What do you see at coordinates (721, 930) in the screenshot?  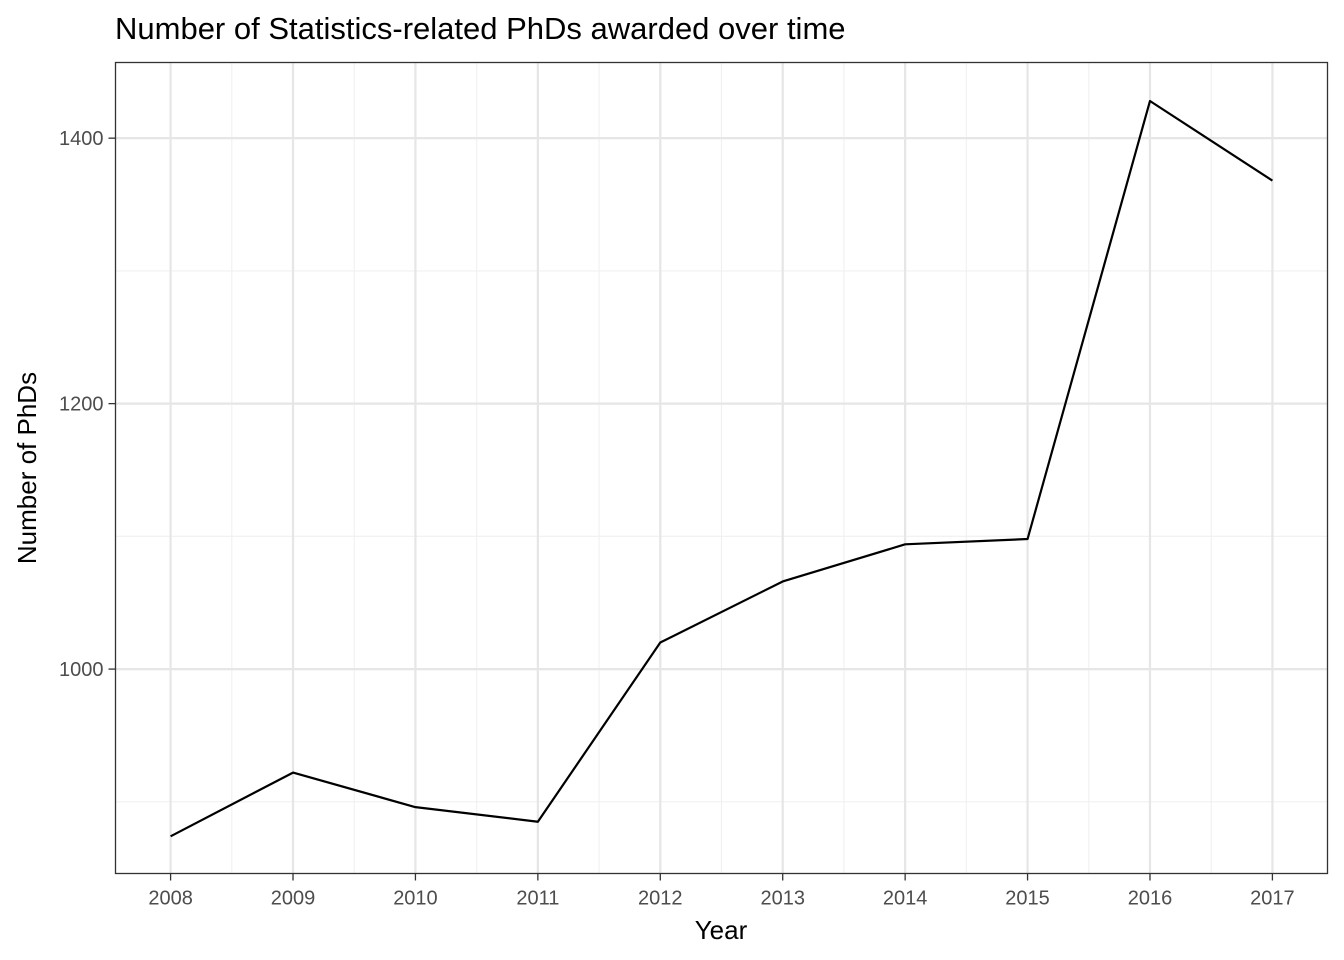 I see `x-axis-label: Year` at bounding box center [721, 930].